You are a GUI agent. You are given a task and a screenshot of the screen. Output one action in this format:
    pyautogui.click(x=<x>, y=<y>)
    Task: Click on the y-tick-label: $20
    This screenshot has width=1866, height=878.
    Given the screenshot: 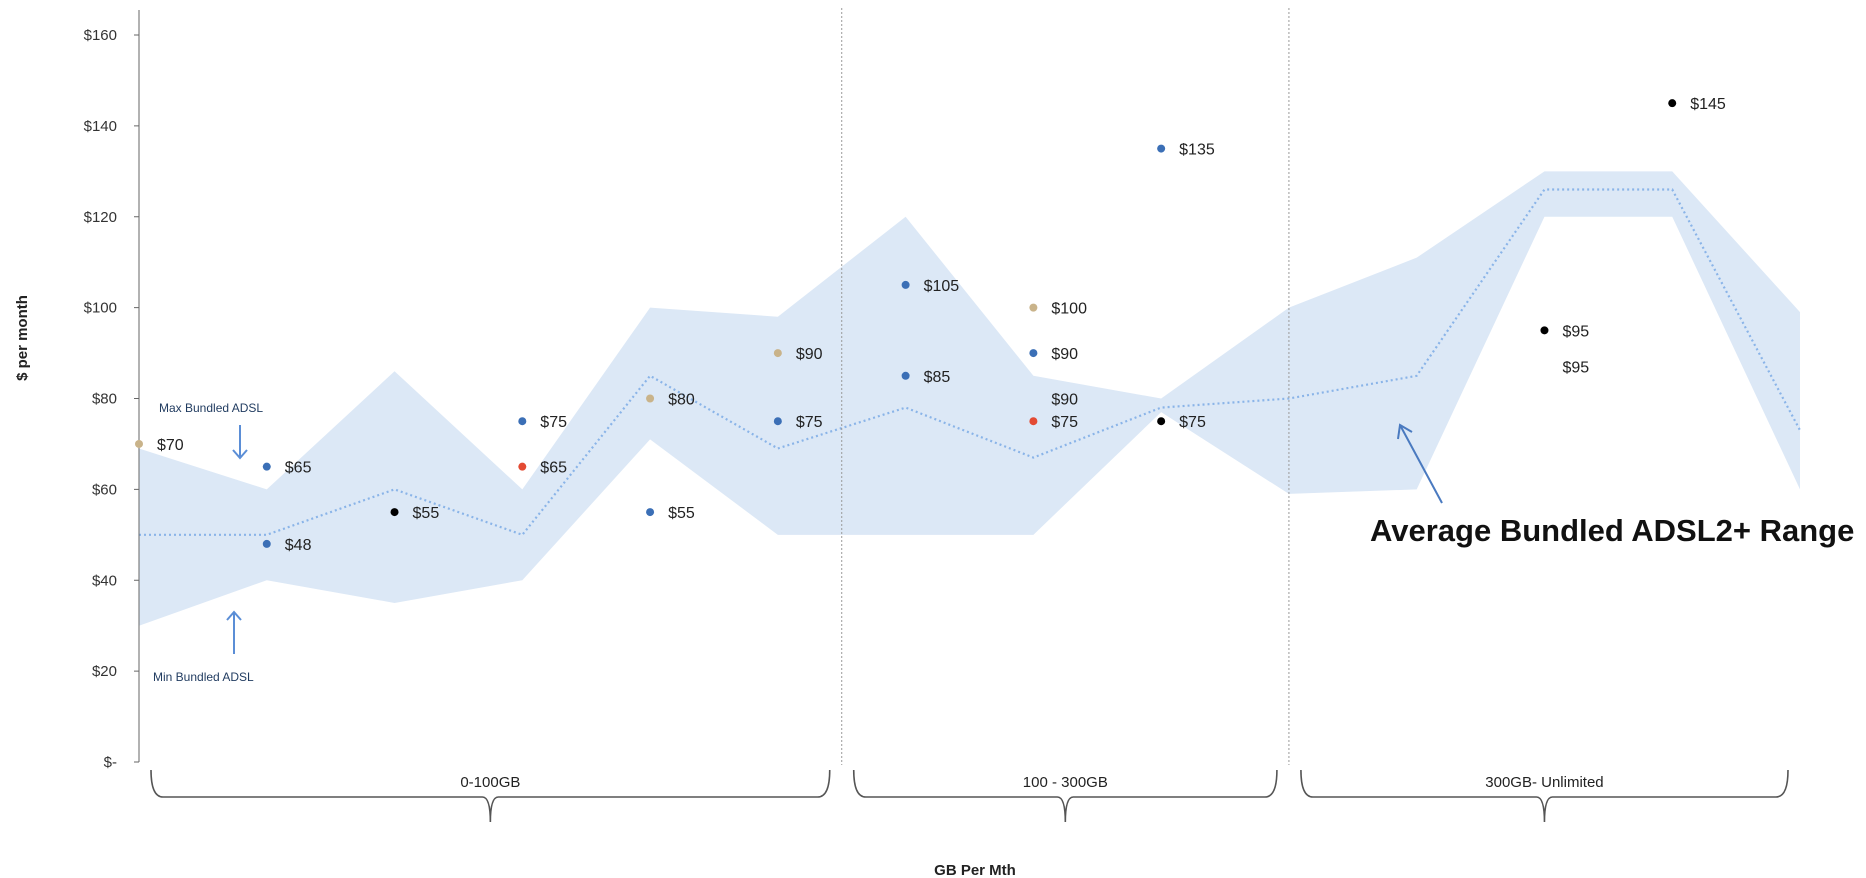 What is the action you would take?
    pyautogui.click(x=104, y=671)
    